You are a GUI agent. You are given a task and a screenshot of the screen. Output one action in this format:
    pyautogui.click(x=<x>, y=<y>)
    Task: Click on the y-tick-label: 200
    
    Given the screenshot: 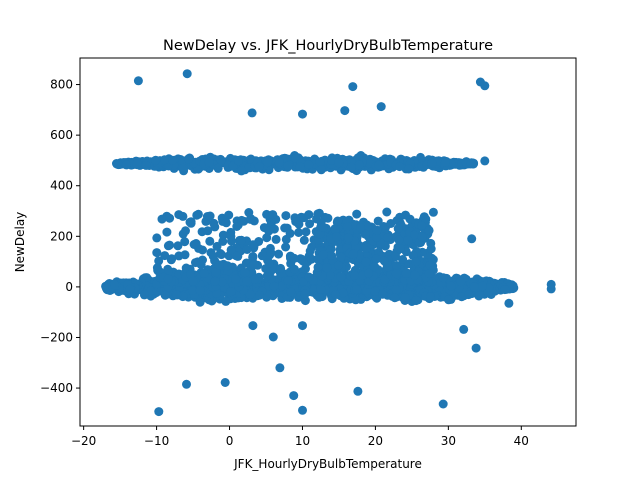 What is the action you would take?
    pyautogui.click(x=61, y=236)
    